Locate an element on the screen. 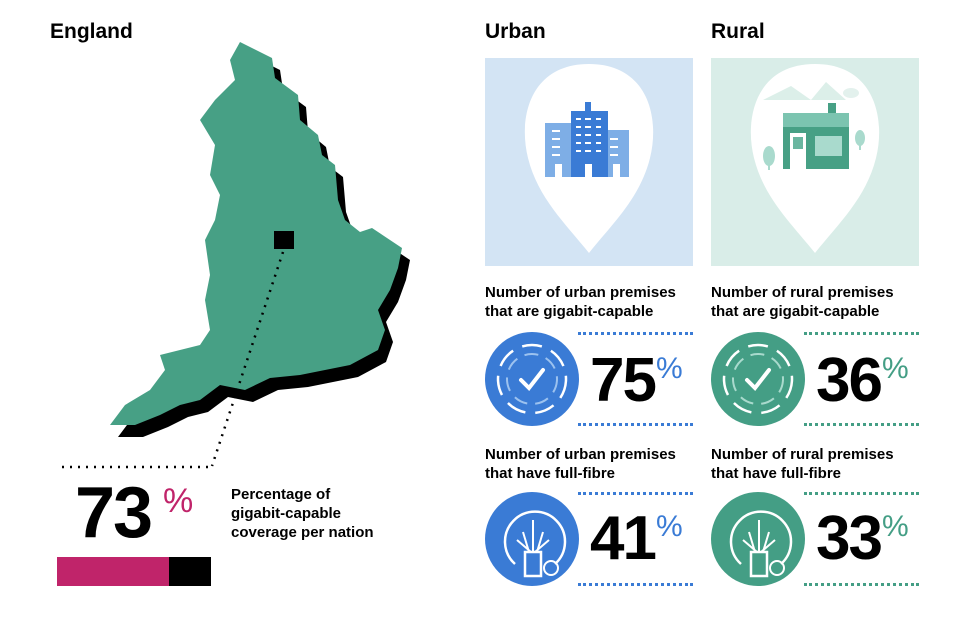 The width and height of the screenshot is (960, 640). location-marker is located at coordinates (284, 240).